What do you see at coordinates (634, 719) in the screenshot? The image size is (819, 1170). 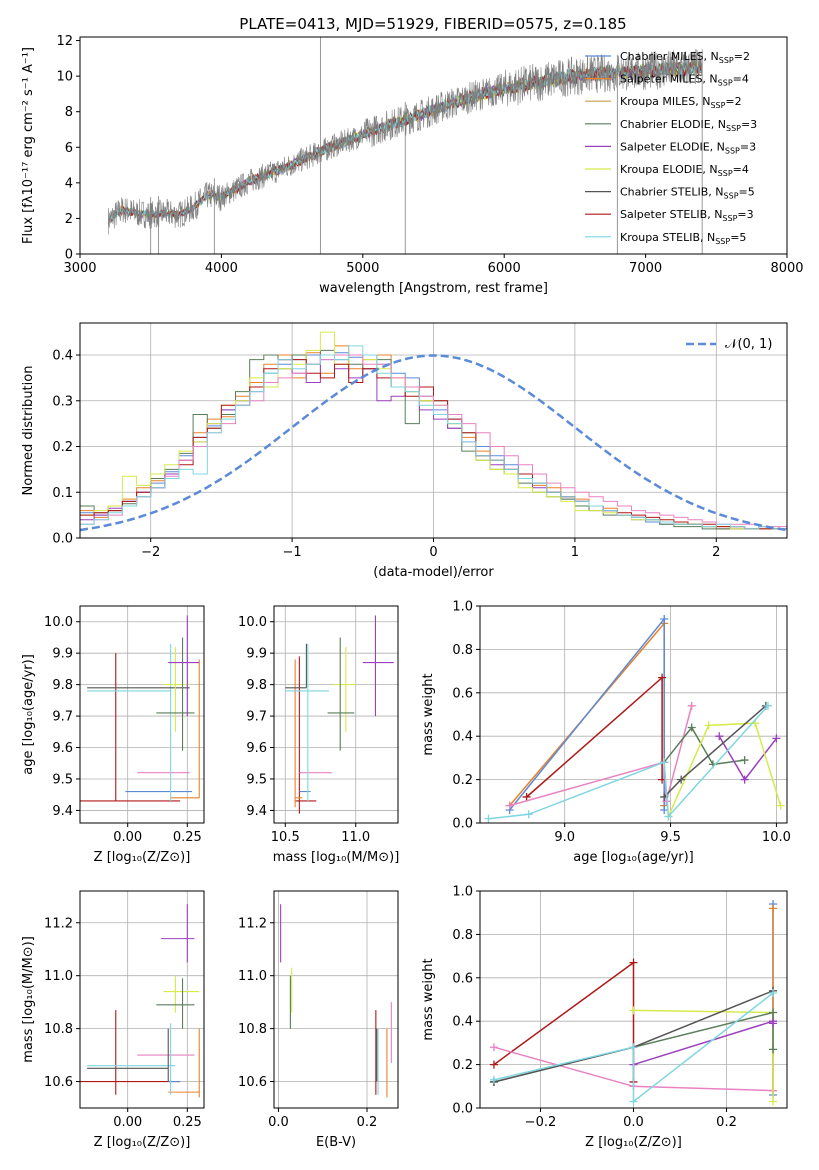 I see `weight-vs-age-plot-area` at bounding box center [634, 719].